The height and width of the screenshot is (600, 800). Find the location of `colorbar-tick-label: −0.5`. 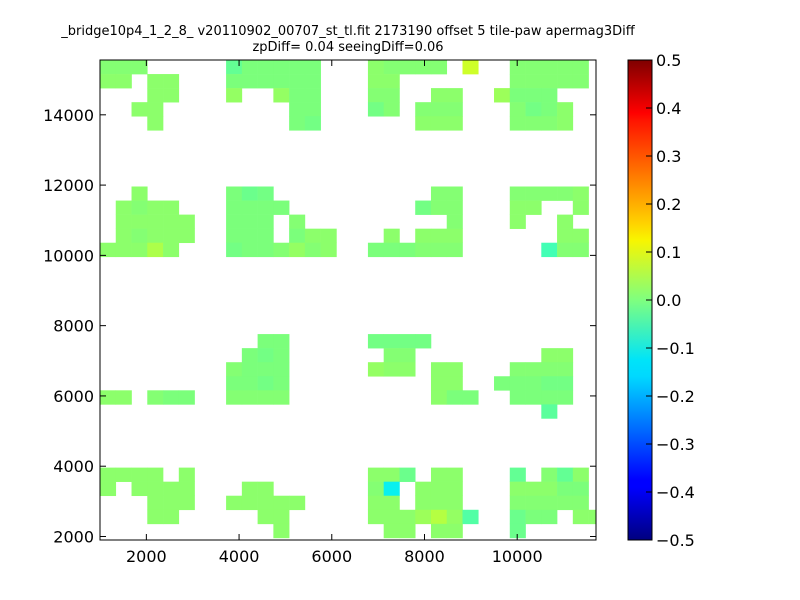

colorbar-tick-label: −0.5 is located at coordinates (675, 540).